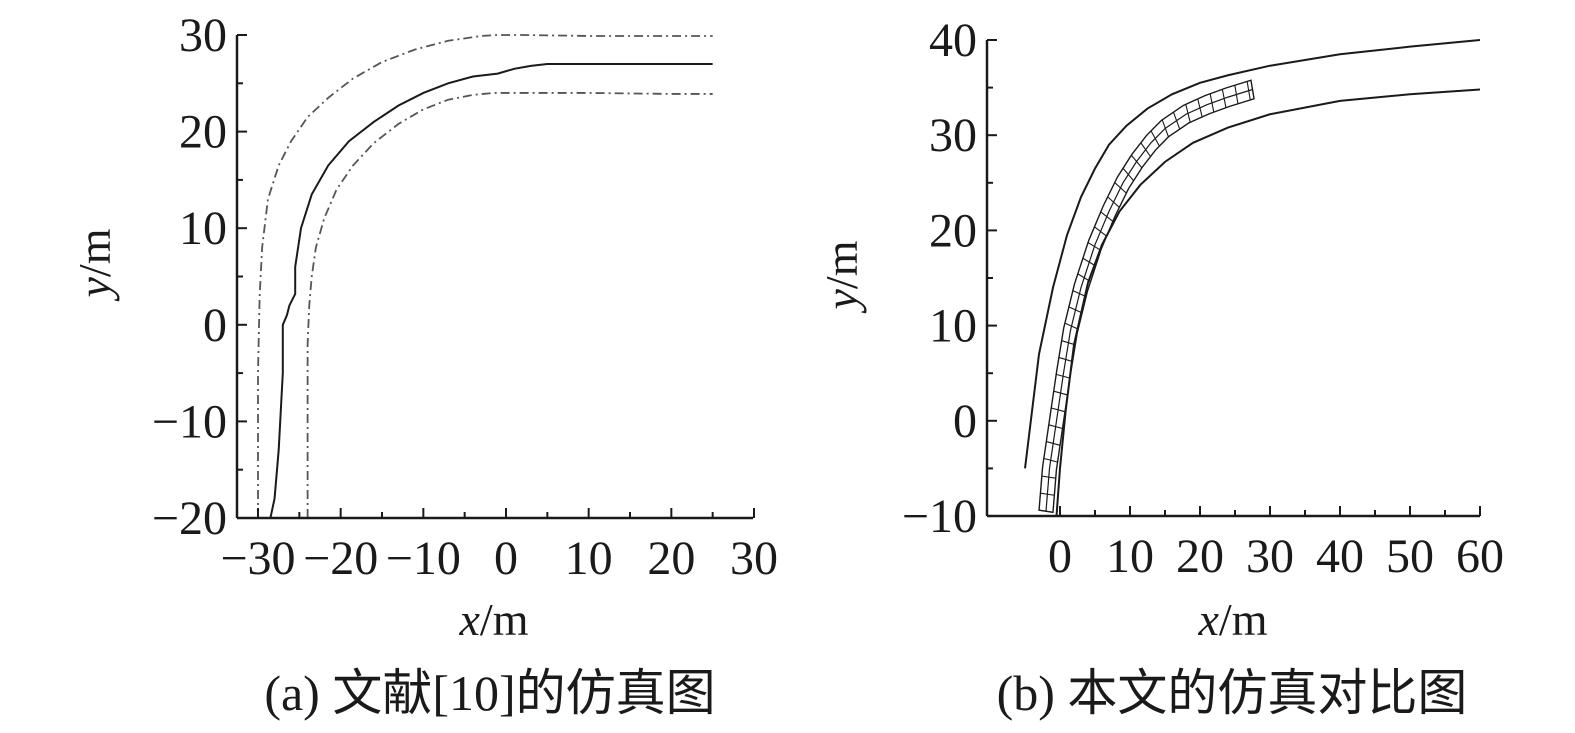  Describe the element at coordinates (257, 558) in the screenshot. I see `x-tick-label: −30` at that location.